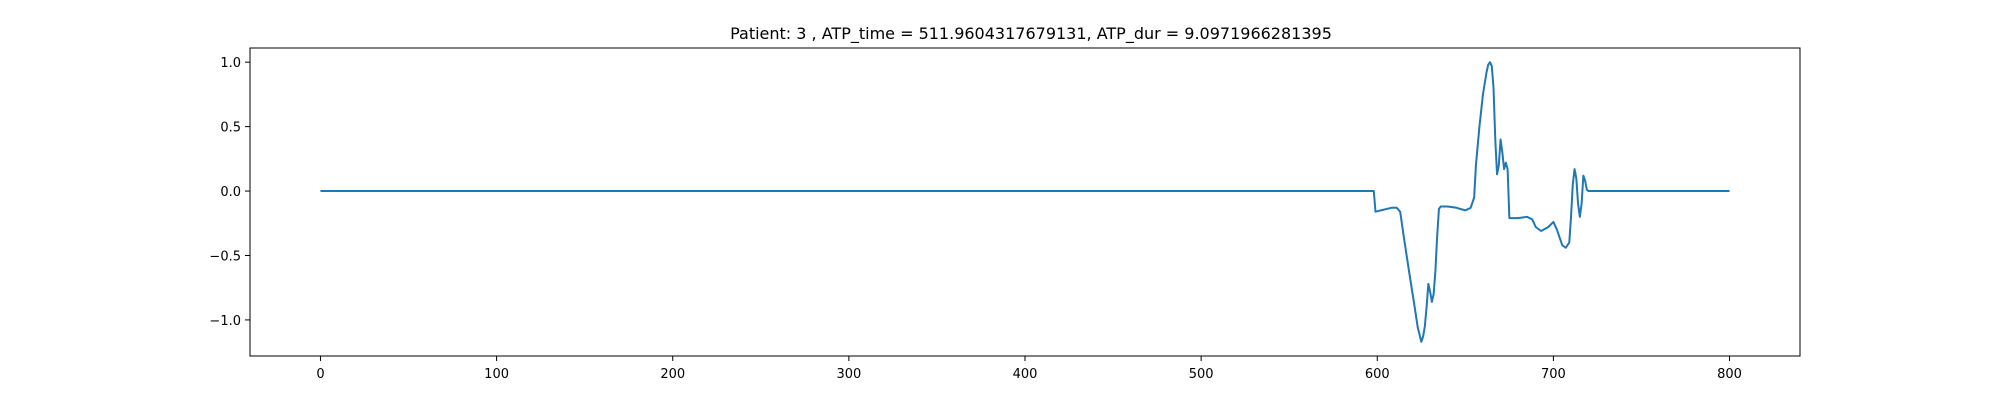  I want to click on x-tick-label: 100, so click(496, 374).